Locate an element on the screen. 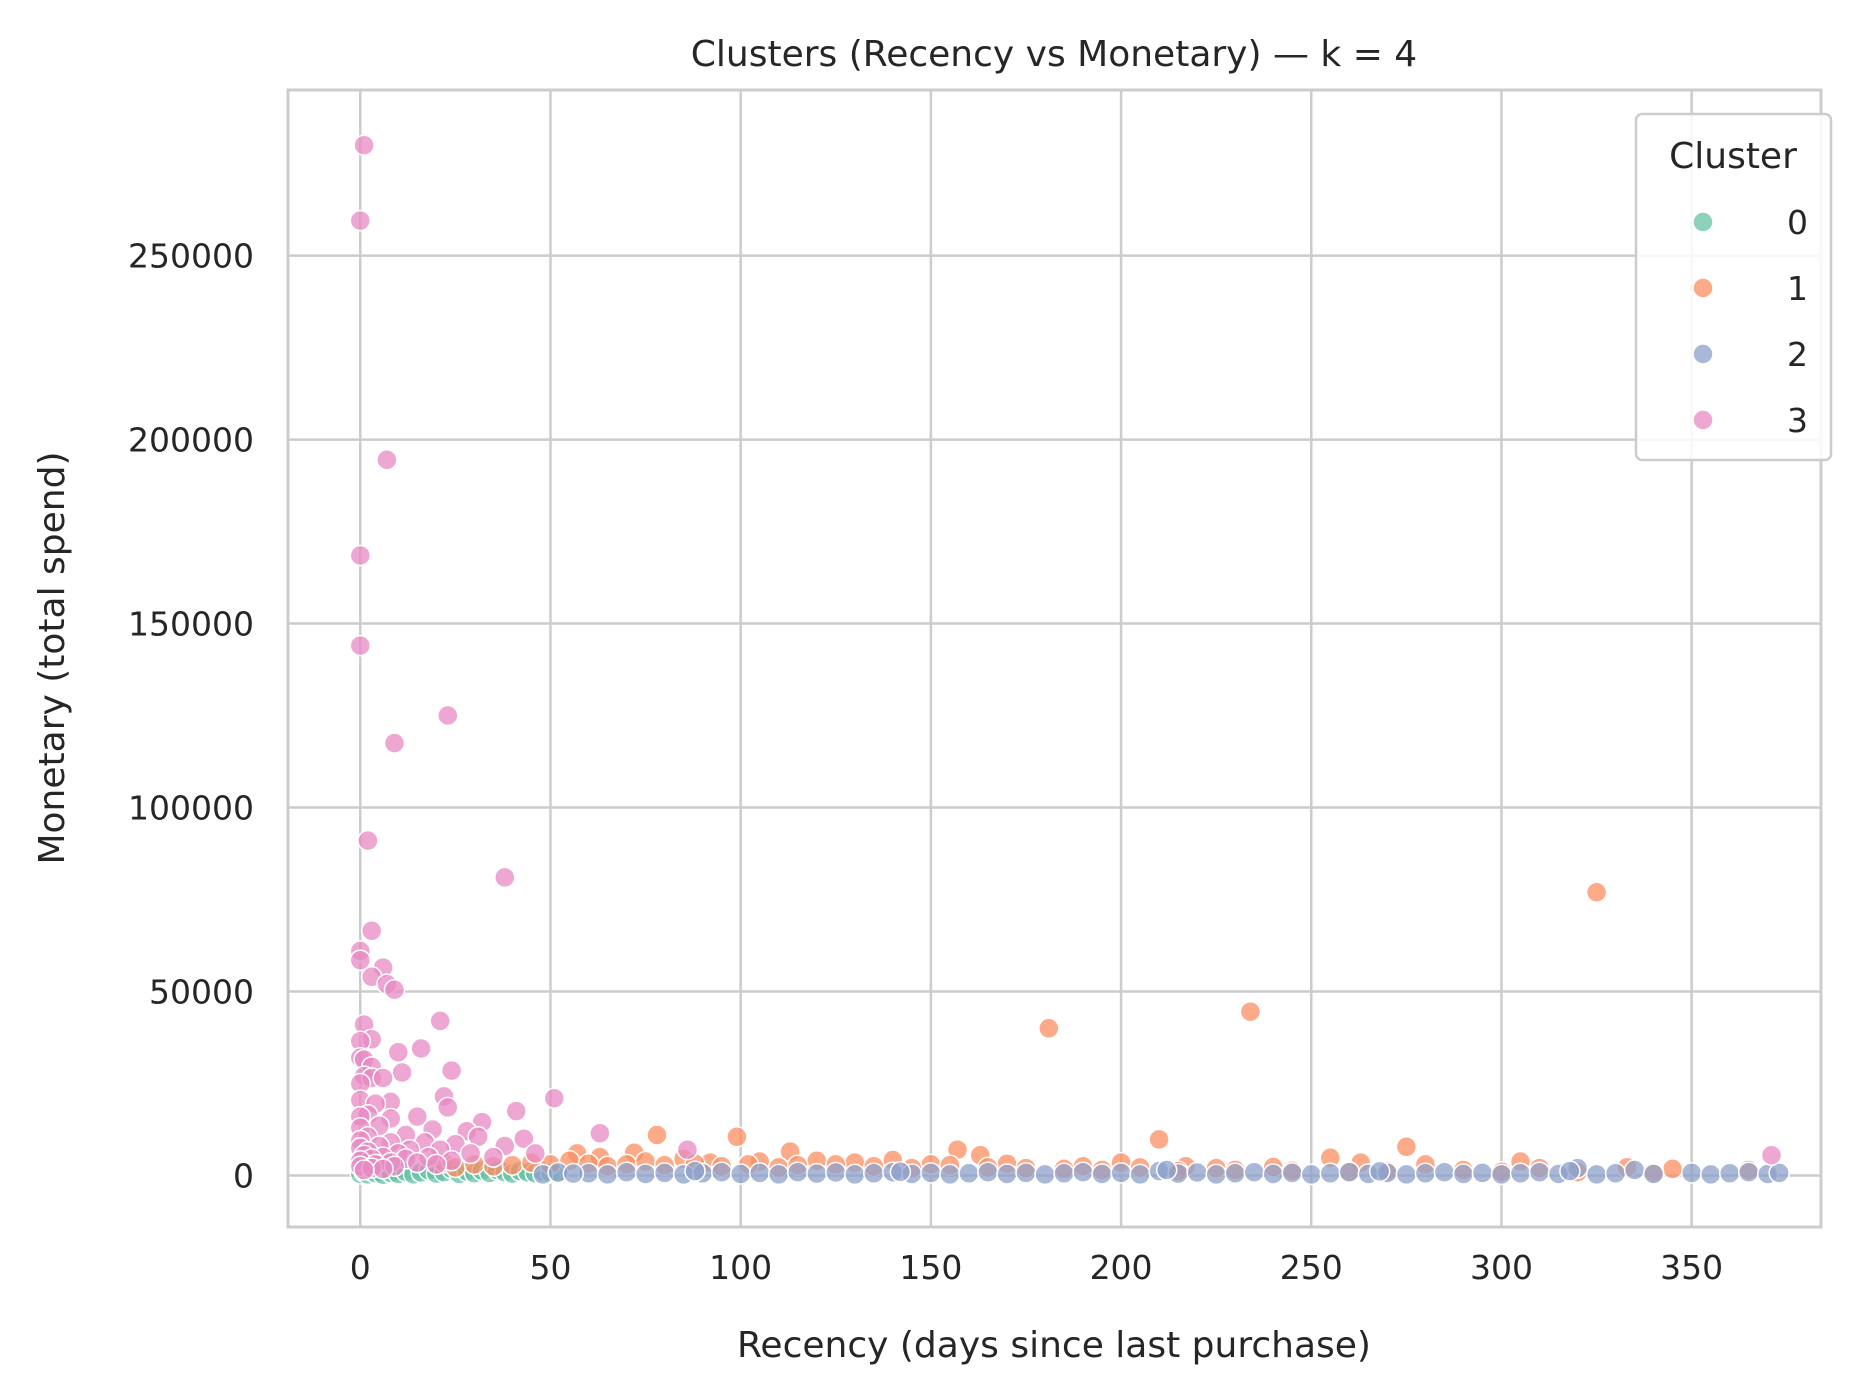  legend-box is located at coordinates (1733, 287).